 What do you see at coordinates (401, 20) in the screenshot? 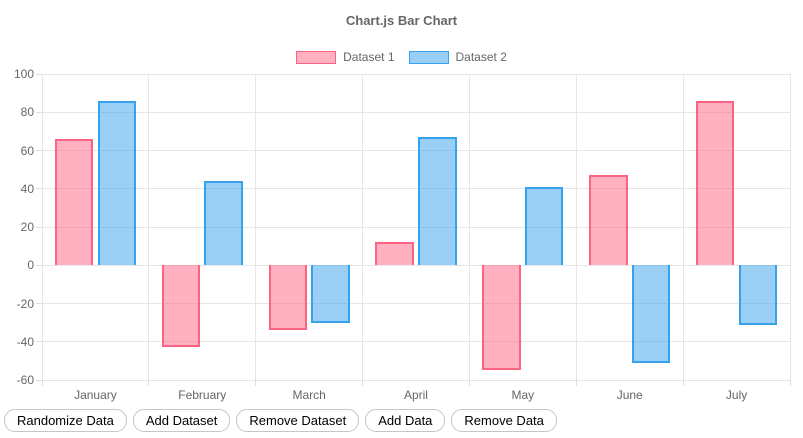
I see `chart-title: Chart.js Bar Chart` at bounding box center [401, 20].